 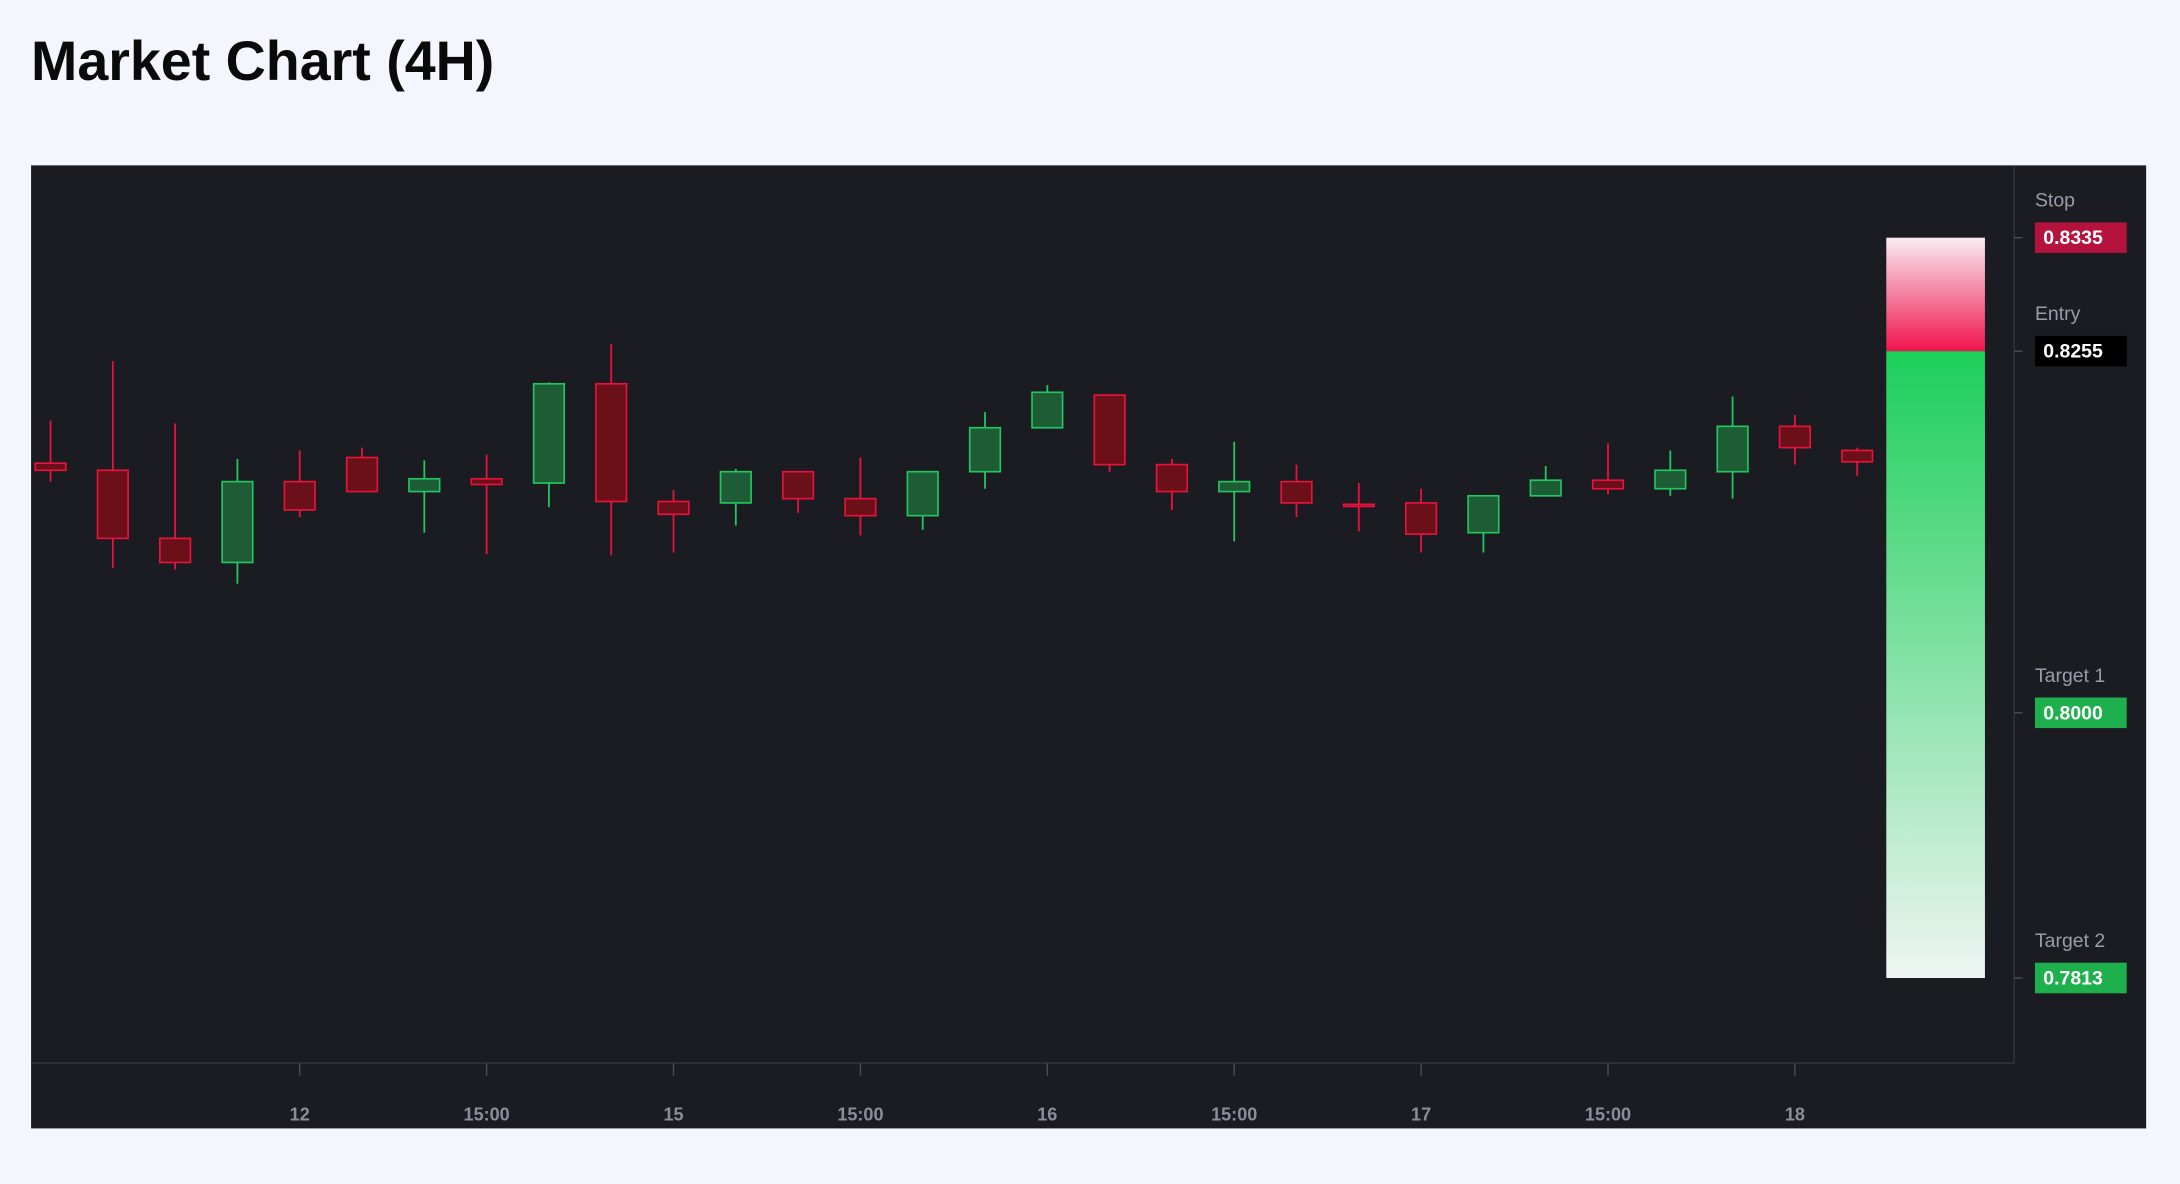 I want to click on risk-zone, so click(x=1935, y=294).